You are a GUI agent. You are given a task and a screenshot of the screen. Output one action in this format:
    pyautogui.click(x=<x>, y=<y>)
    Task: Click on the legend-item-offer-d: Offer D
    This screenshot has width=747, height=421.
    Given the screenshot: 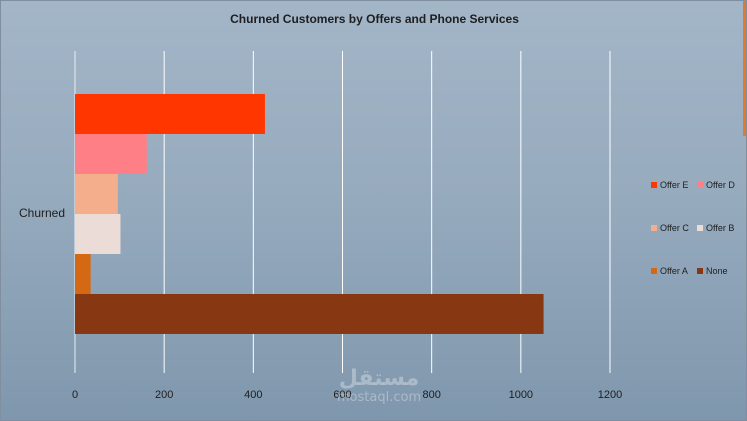 What is the action you would take?
    pyautogui.click(x=720, y=185)
    